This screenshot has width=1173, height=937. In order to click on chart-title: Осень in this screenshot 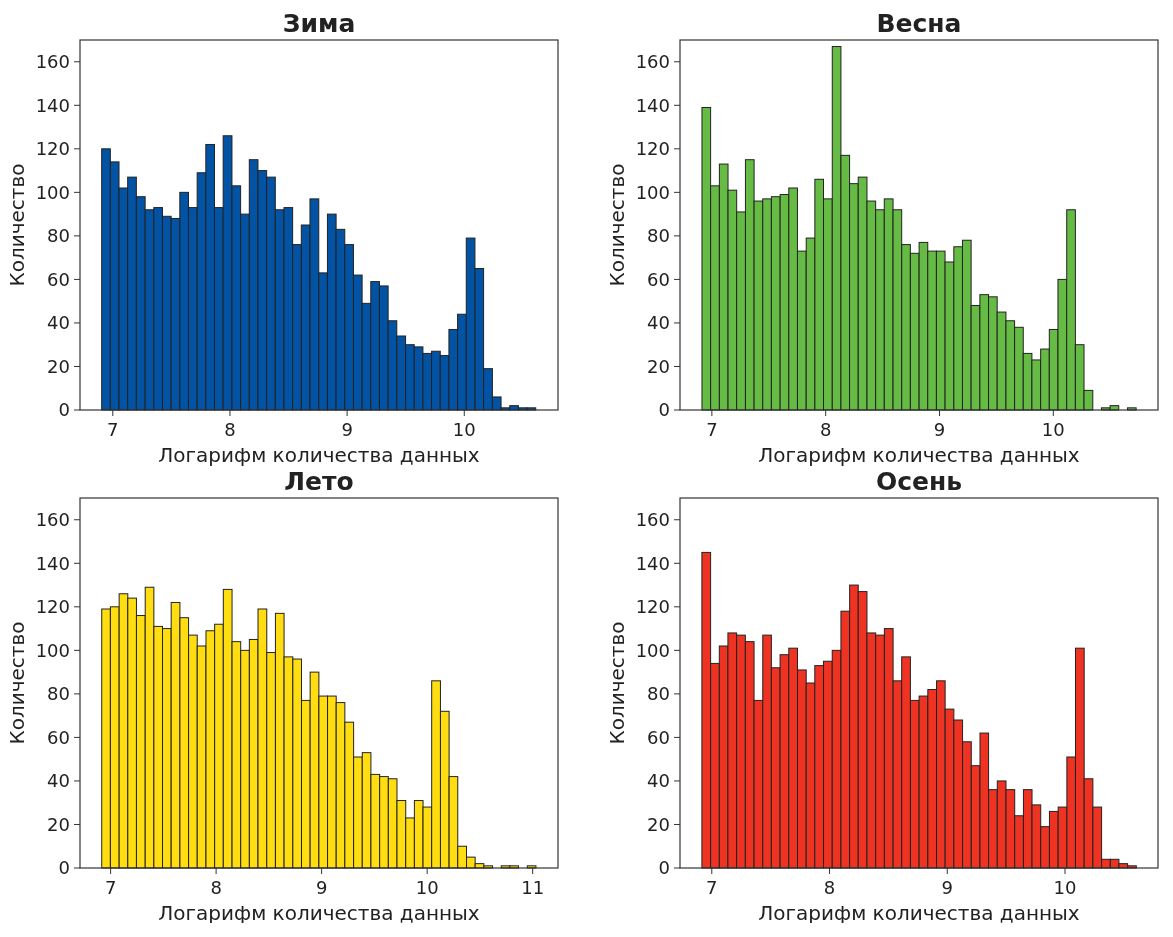, I will do `click(919, 481)`.